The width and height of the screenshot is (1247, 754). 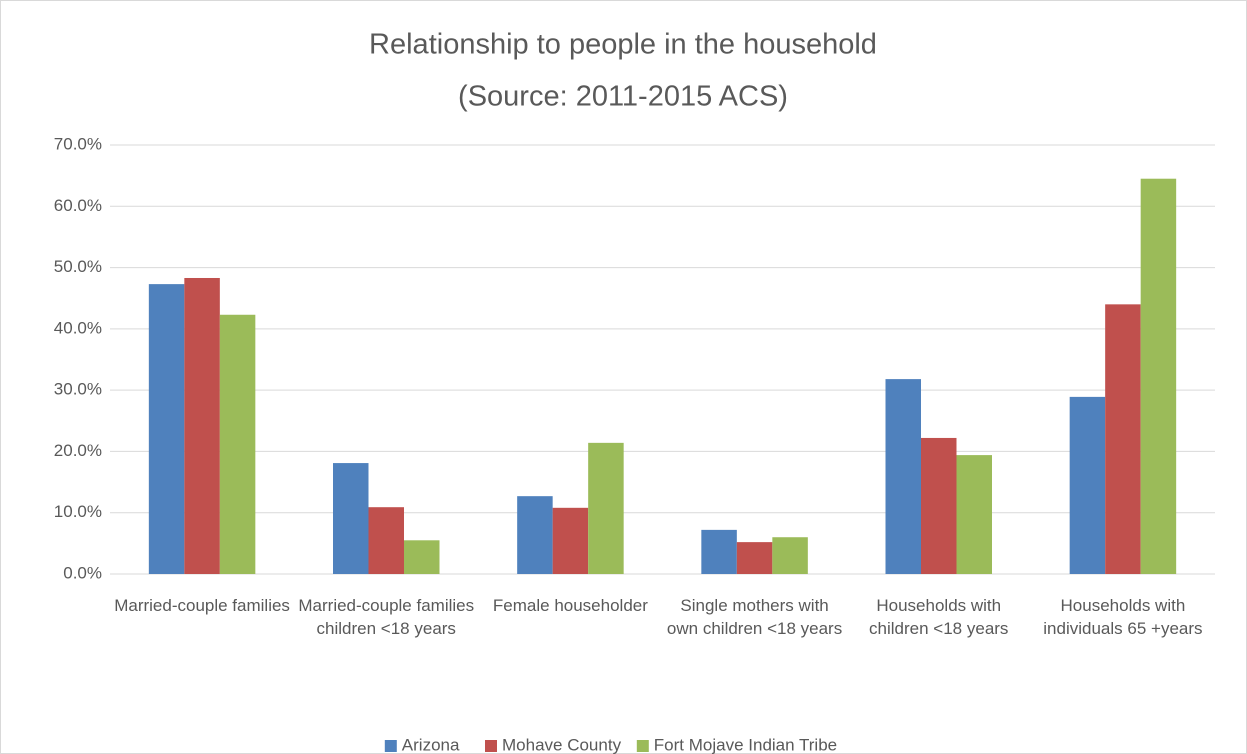 What do you see at coordinates (745, 744) in the screenshot?
I see `legend-label: Fort Mojave Indian Tribe` at bounding box center [745, 744].